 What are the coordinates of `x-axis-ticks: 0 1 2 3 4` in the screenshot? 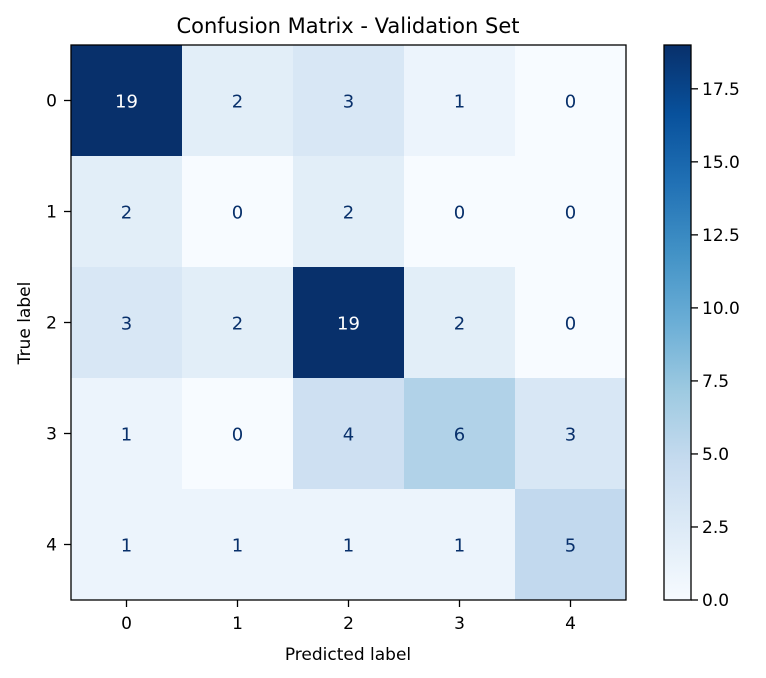 It's located at (348, 617).